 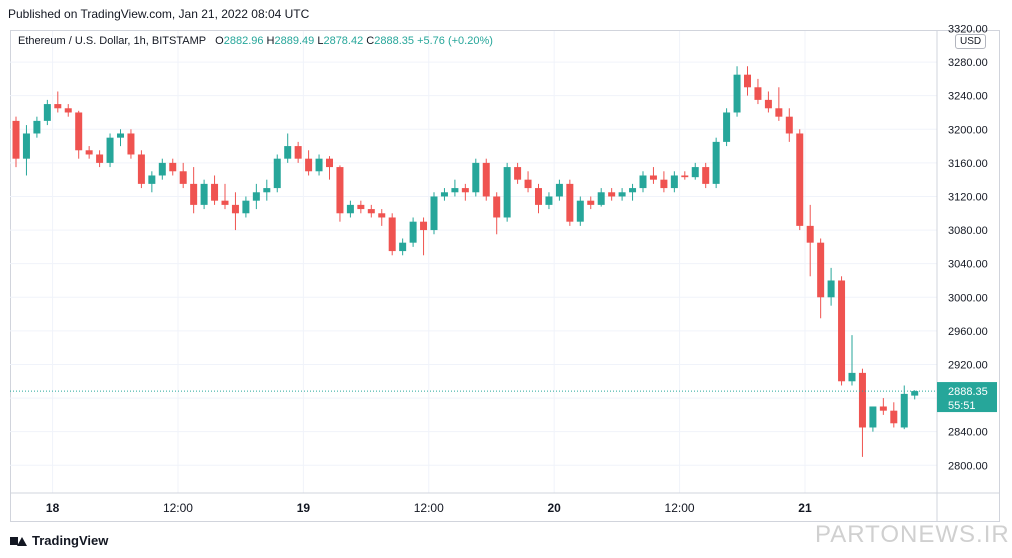 I want to click on price-tick-label: 3320.00, so click(x=968, y=29).